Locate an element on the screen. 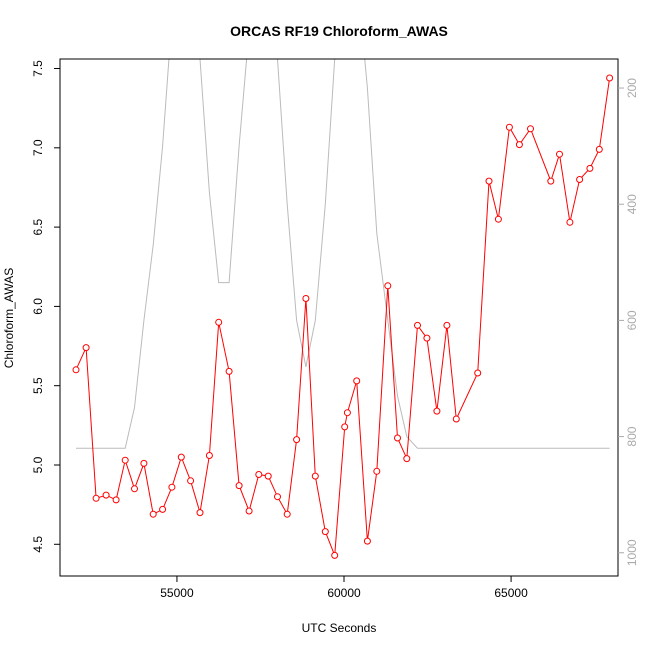  y-tick-label: 5.5 is located at coordinates (38, 385).